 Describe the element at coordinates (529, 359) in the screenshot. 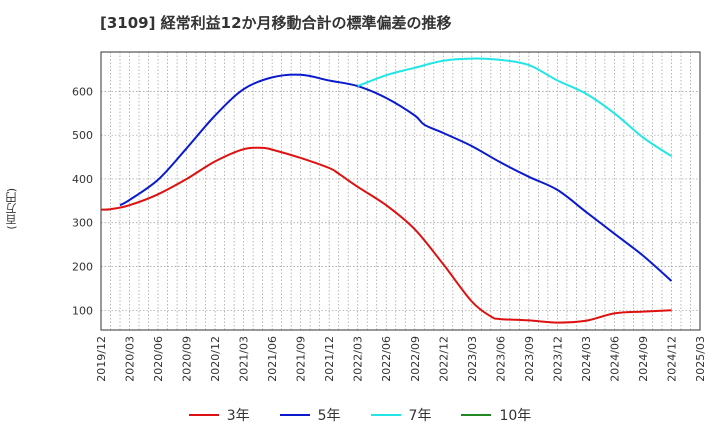

I see `x-tick-label: 2023/09` at that location.